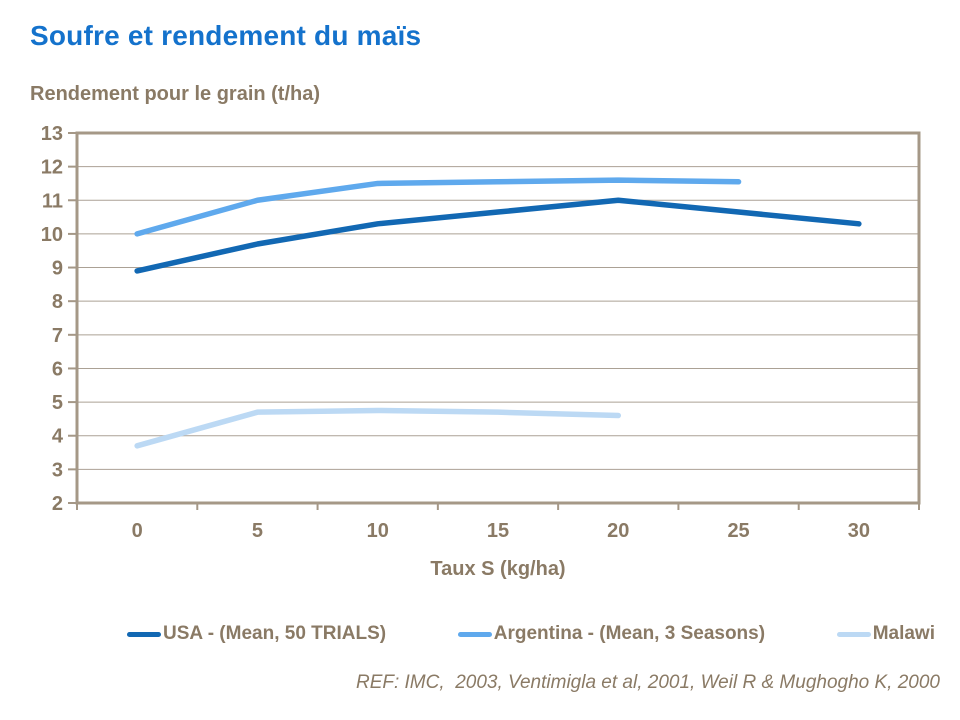 This screenshot has width=960, height=720. I want to click on xtick-label-25: 25, so click(738, 531).